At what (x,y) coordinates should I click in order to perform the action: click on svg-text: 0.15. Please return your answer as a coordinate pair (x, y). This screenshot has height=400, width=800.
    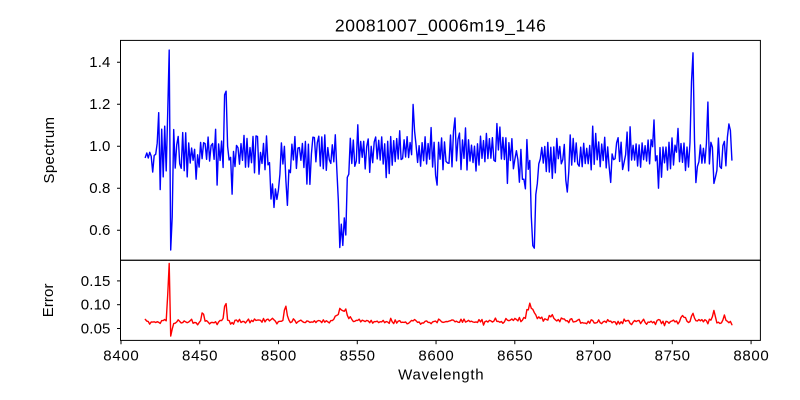
    Looking at the image, I should click on (96, 281).